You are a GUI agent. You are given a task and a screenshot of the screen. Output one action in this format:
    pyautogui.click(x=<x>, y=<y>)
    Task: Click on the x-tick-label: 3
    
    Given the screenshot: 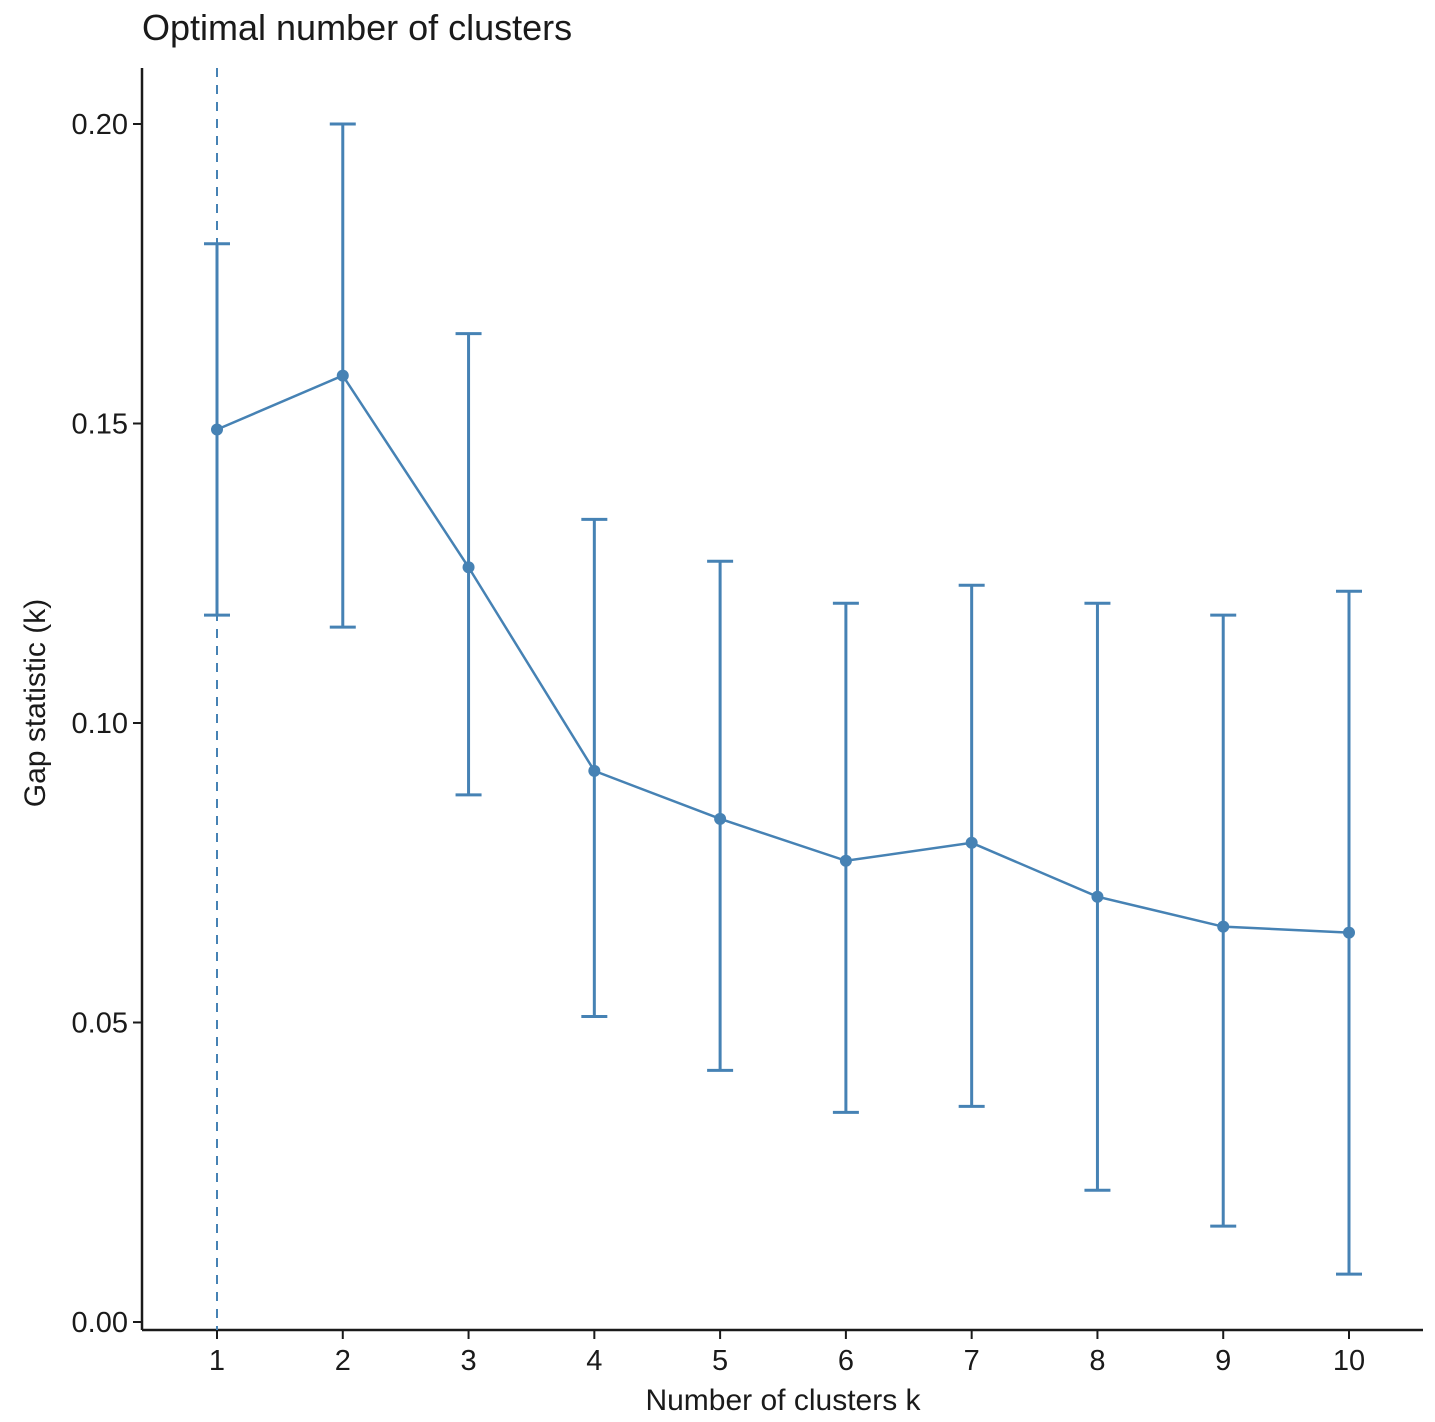 What is the action you would take?
    pyautogui.click(x=468, y=1361)
    